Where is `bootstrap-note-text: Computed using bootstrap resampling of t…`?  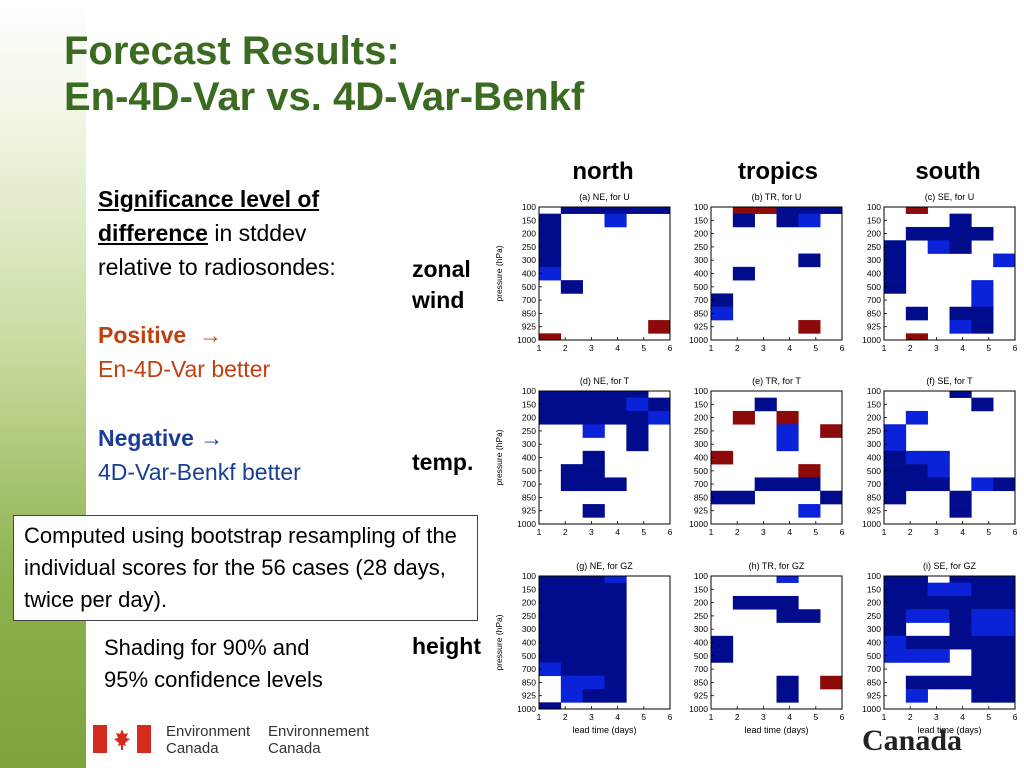 bootstrap-note-text: Computed using bootstrap resampling of t… is located at coordinates (240, 567).